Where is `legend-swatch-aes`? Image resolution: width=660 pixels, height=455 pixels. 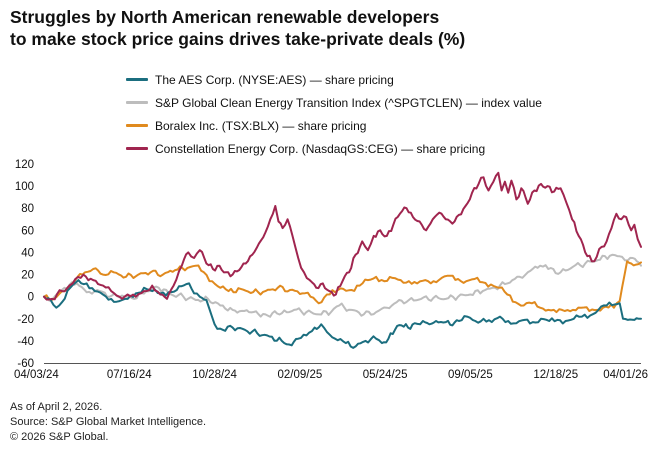 legend-swatch-aes is located at coordinates (137, 79).